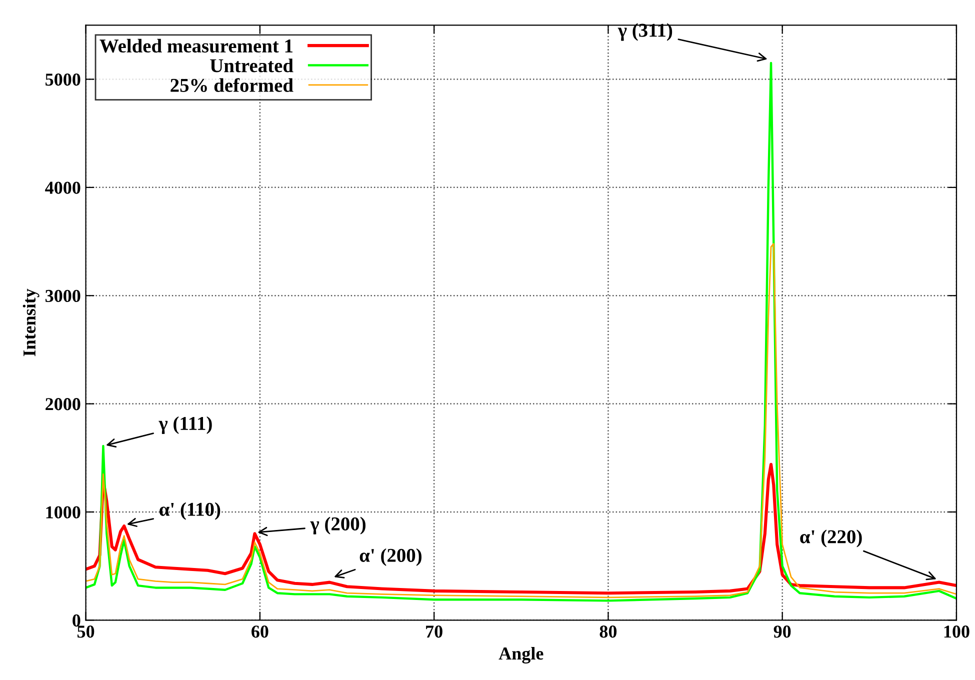 This screenshot has height=680, width=975. I want to click on x-tick-label: 90, so click(782, 632).